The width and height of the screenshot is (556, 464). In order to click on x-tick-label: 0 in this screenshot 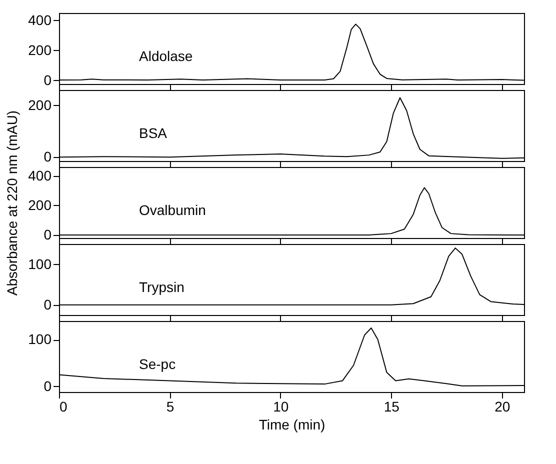, I will do `click(64, 406)`.